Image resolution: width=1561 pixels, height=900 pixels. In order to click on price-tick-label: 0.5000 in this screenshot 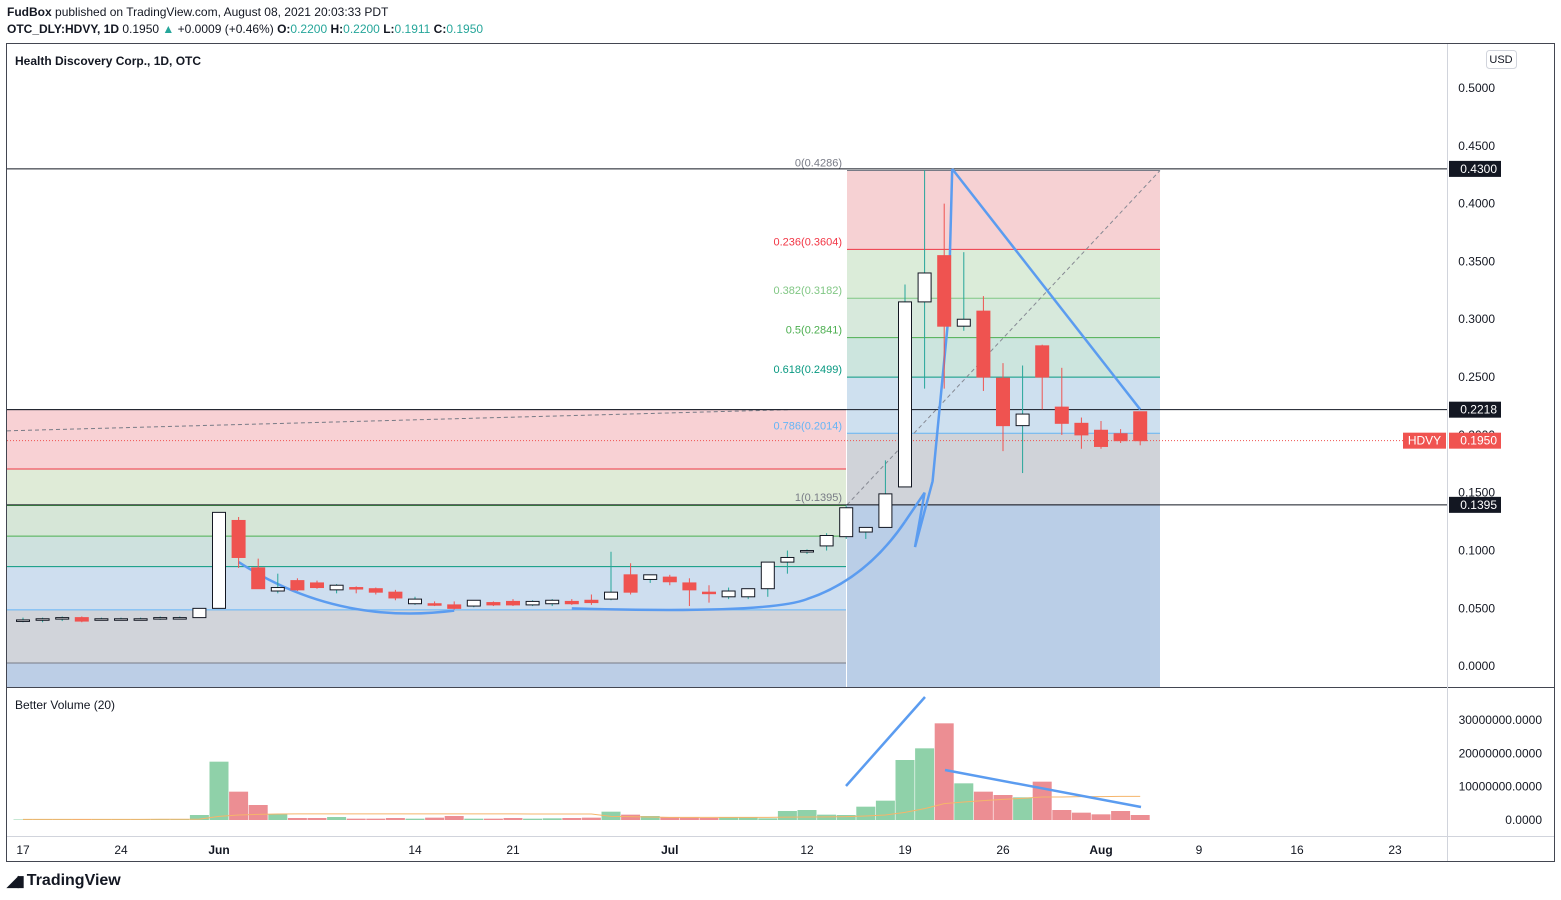, I will do `click(1476, 88)`.